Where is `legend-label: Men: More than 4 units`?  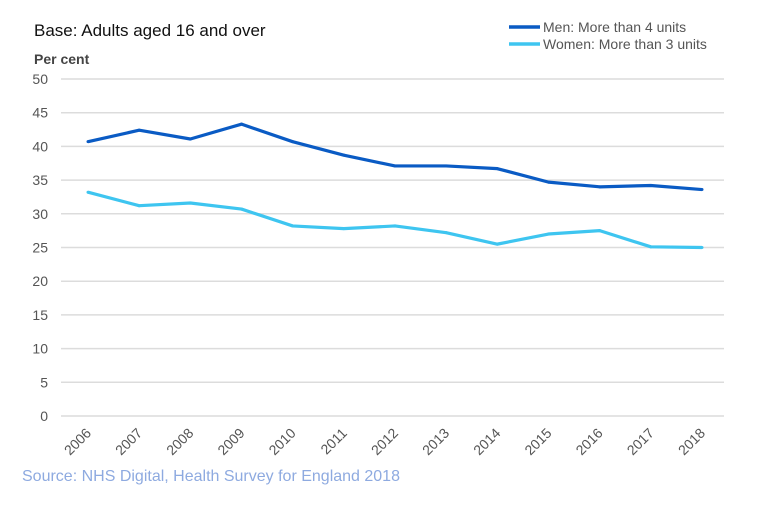
legend-label: Men: More than 4 units is located at coordinates (614, 27).